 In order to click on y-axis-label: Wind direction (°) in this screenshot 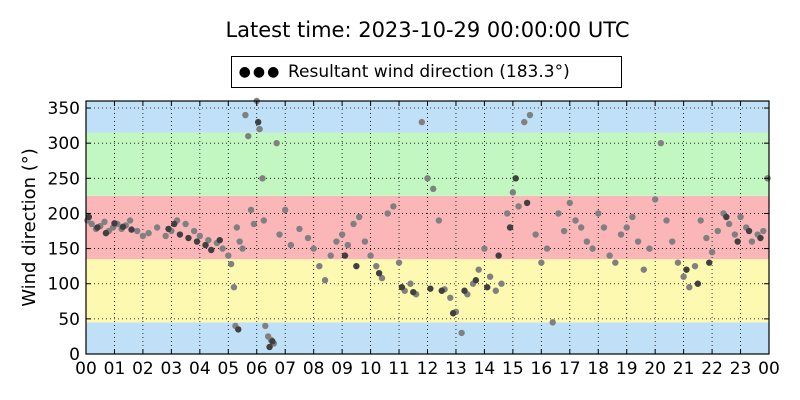, I will do `click(29, 227)`.